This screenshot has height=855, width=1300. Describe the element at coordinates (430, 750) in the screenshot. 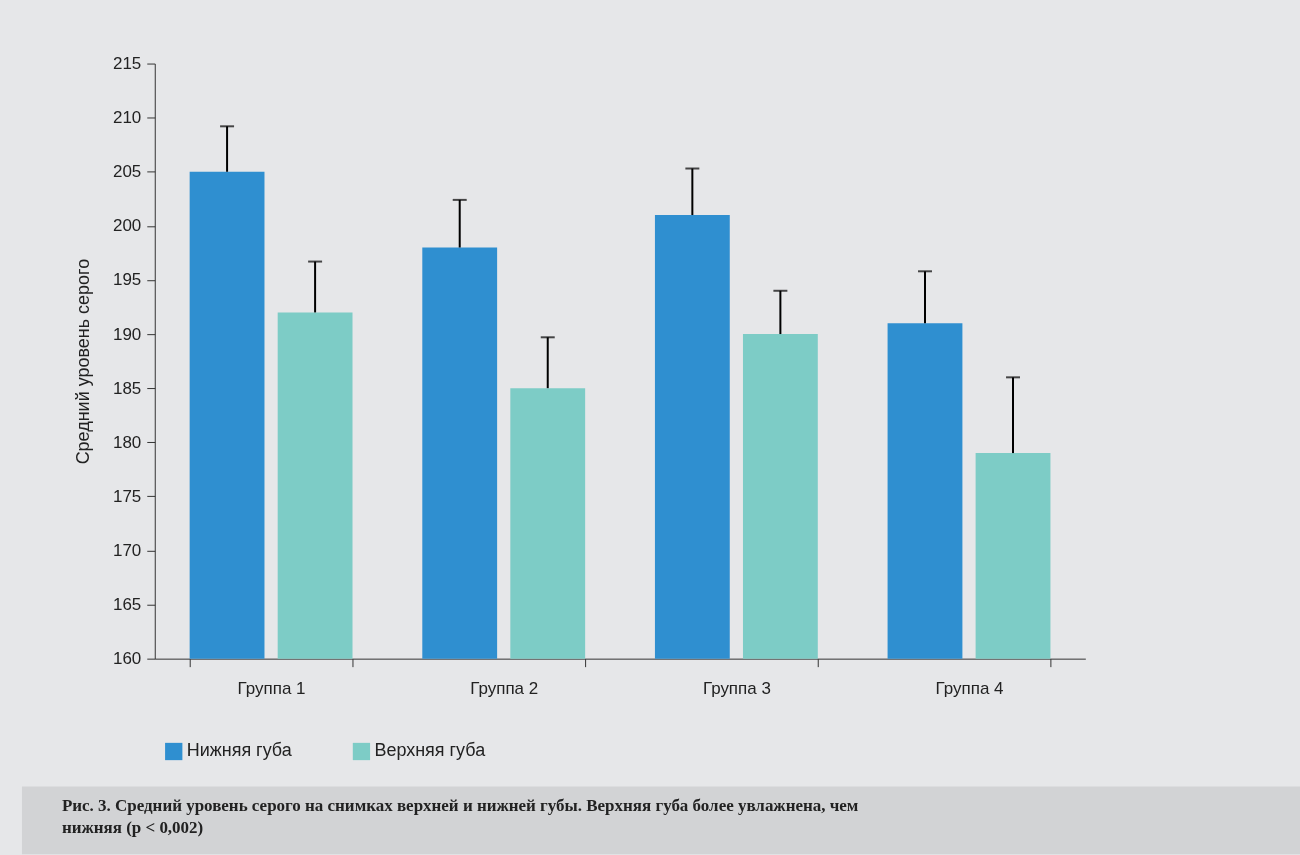

I see `legend-label: Верхняя губа` at that location.